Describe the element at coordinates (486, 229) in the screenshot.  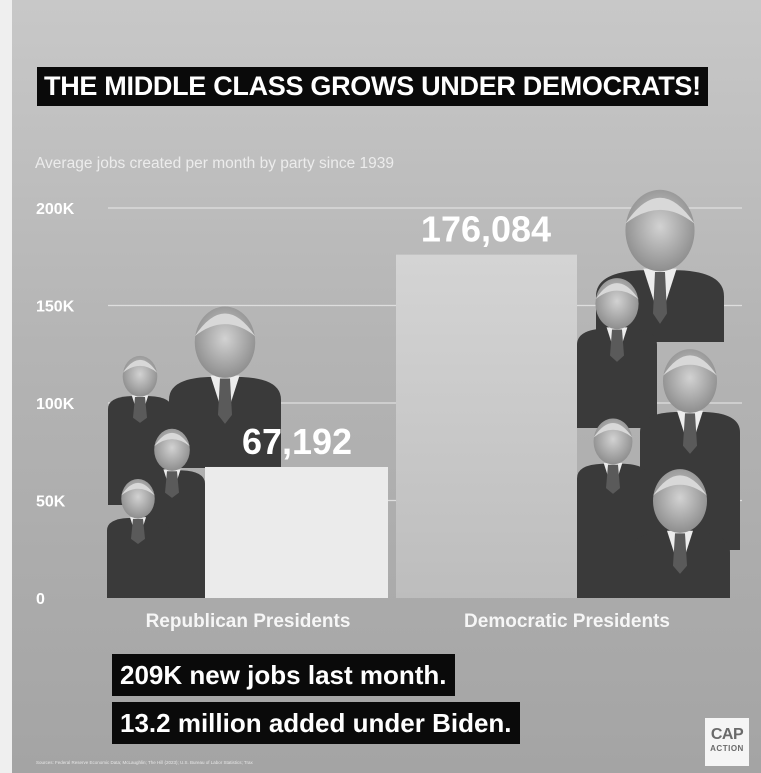
I see `data-label: 176,084` at that location.